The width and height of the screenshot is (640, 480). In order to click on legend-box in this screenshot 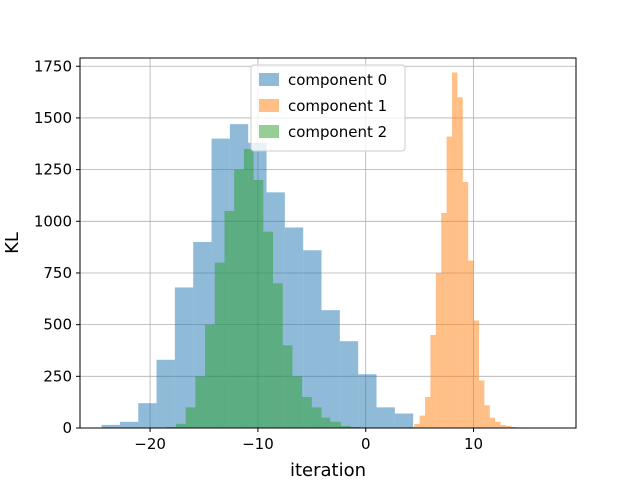, I will do `click(328, 108)`.